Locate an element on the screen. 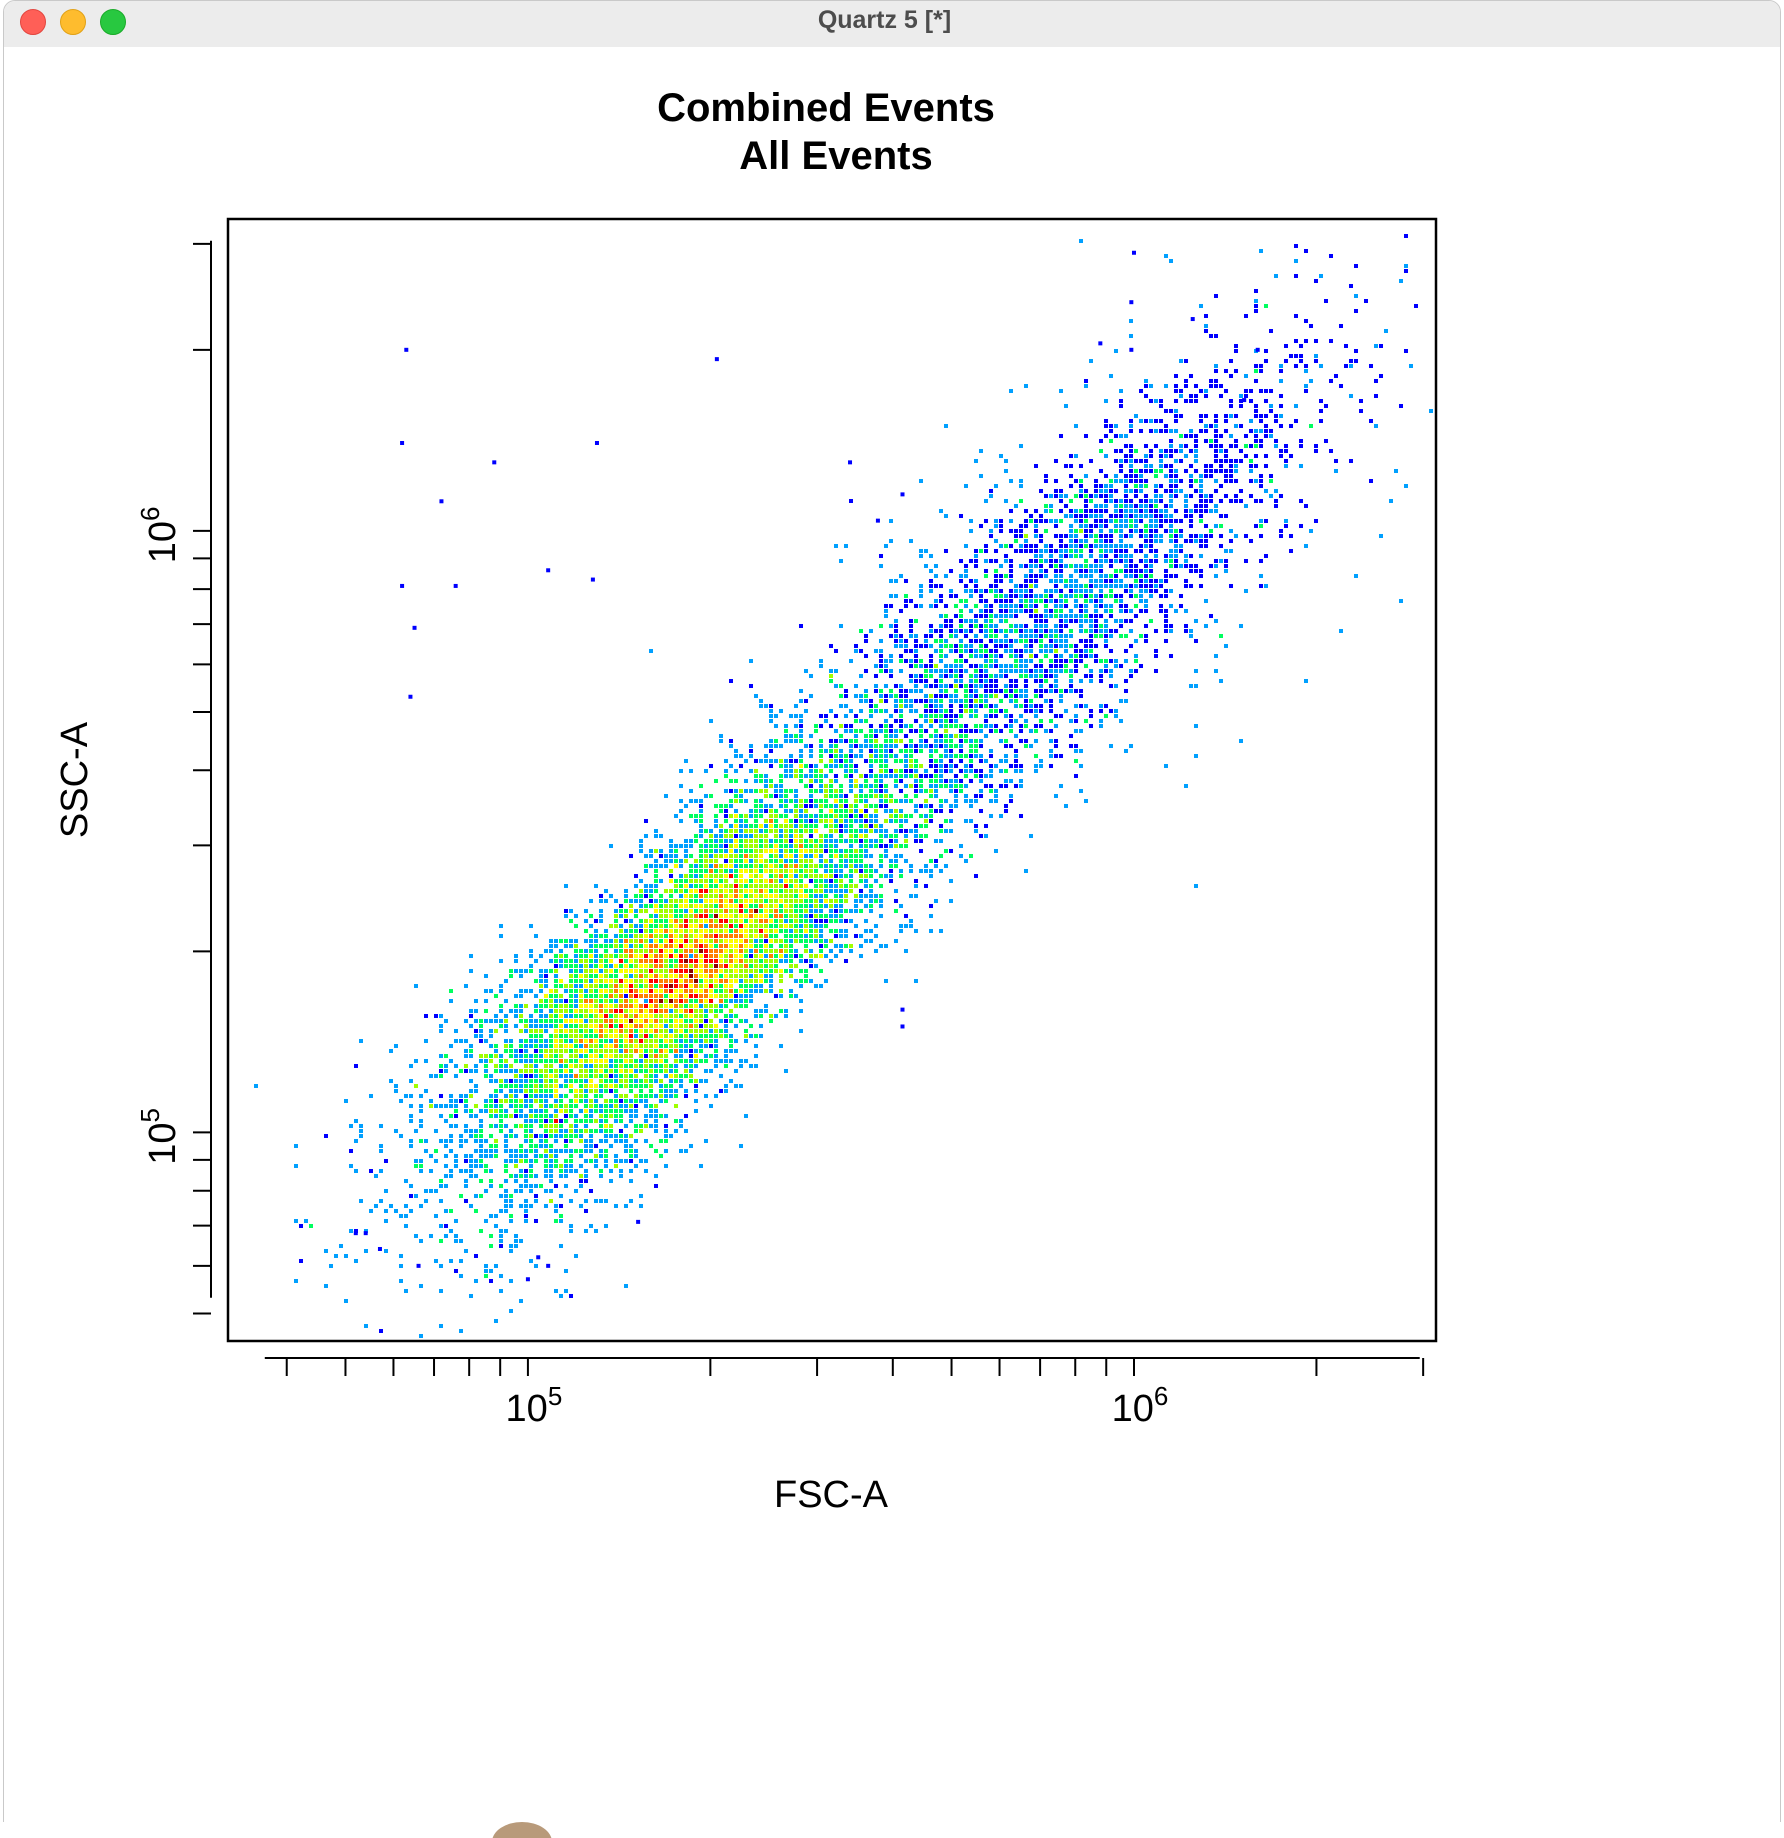  minimize-window-button is located at coordinates (73, 22).